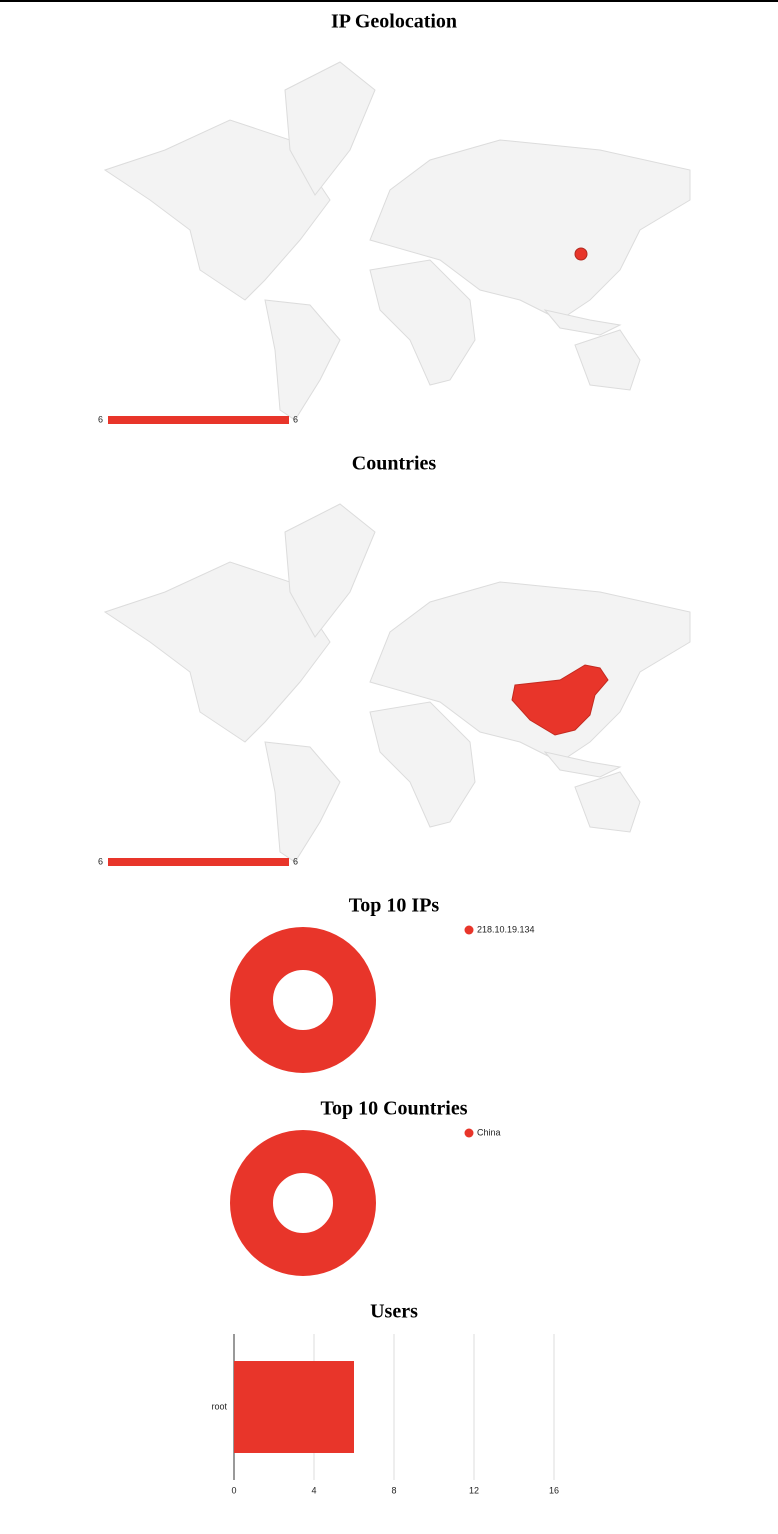 Image resolution: width=778 pixels, height=1534 pixels. Describe the element at coordinates (581, 254) in the screenshot. I see `marker` at that location.